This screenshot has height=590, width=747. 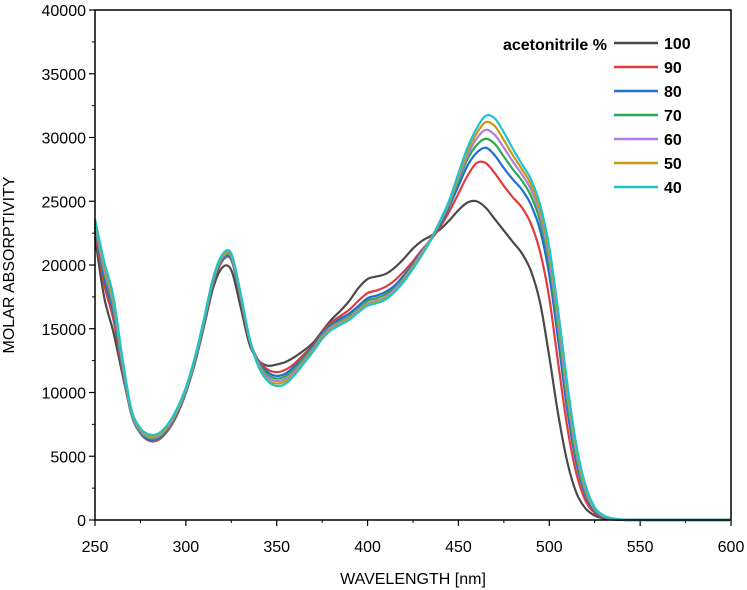 What do you see at coordinates (731, 547) in the screenshot?
I see `x-tick-label: 600` at bounding box center [731, 547].